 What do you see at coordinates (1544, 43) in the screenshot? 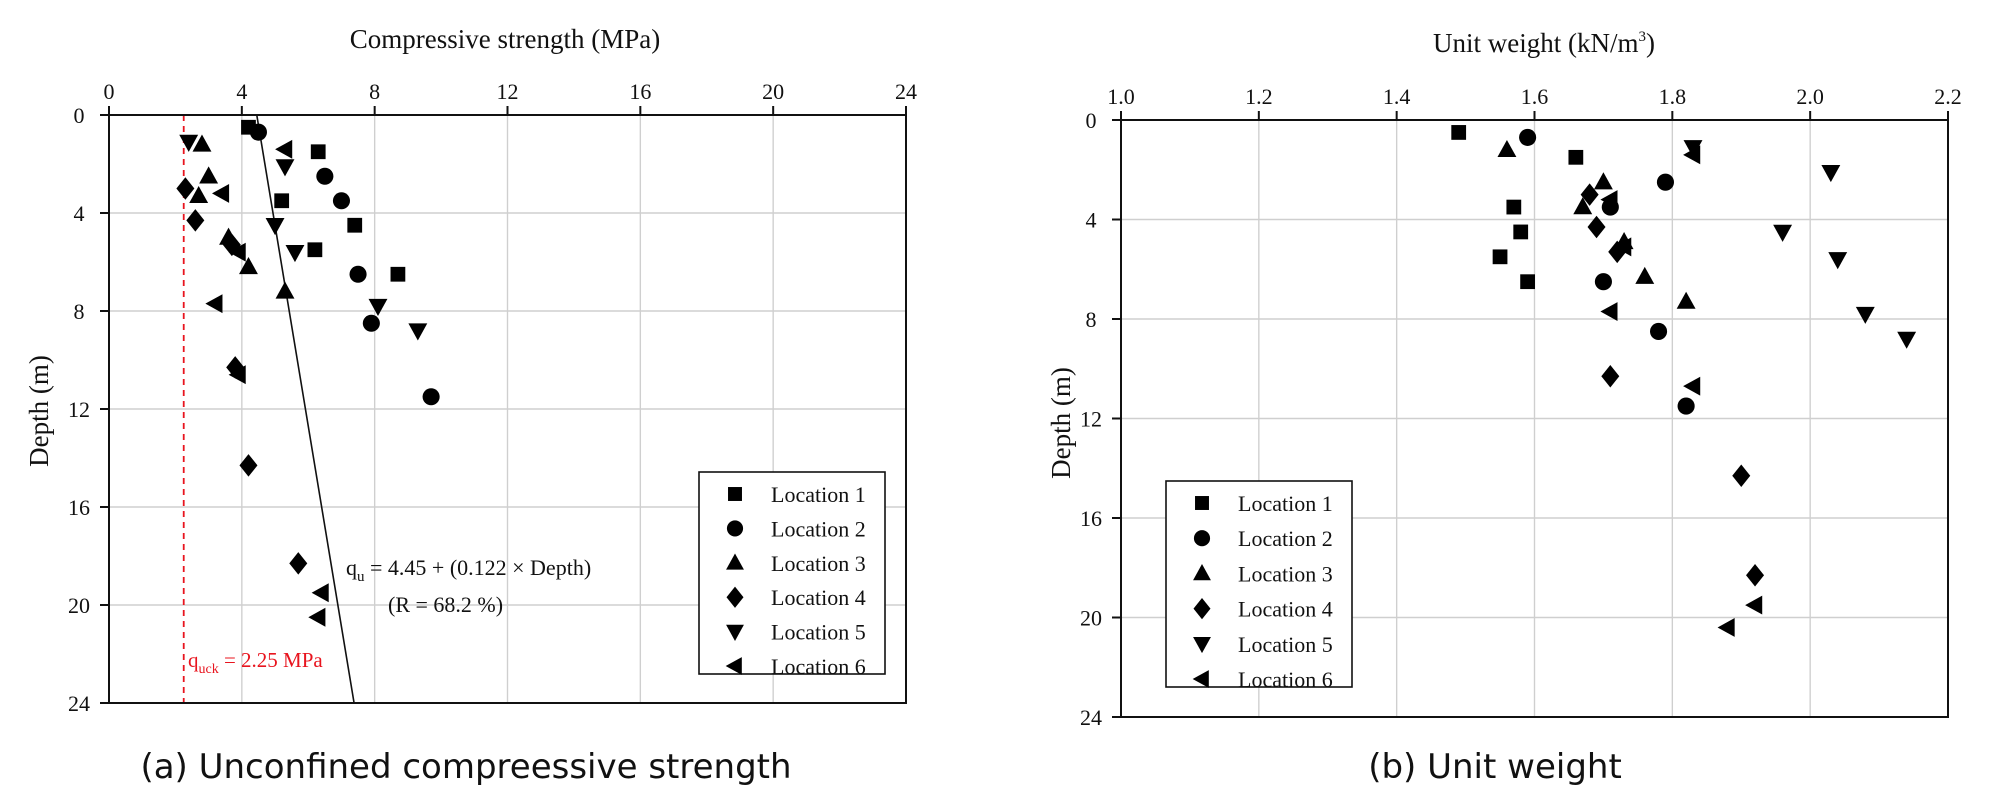
I see `panel-b-x-axis-title: Unit weight (kN/m3)` at bounding box center [1544, 43].